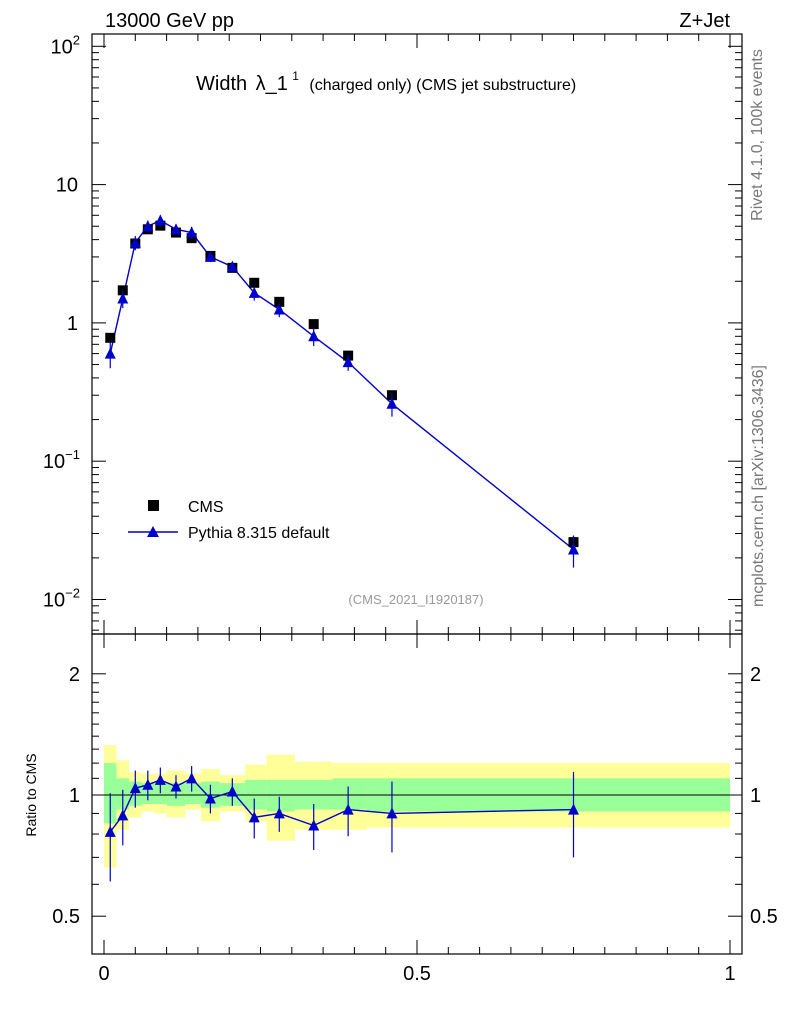 This screenshot has height=1024, width=786. I want to click on ratio-y-tick-label-right: 2, so click(755, 675).